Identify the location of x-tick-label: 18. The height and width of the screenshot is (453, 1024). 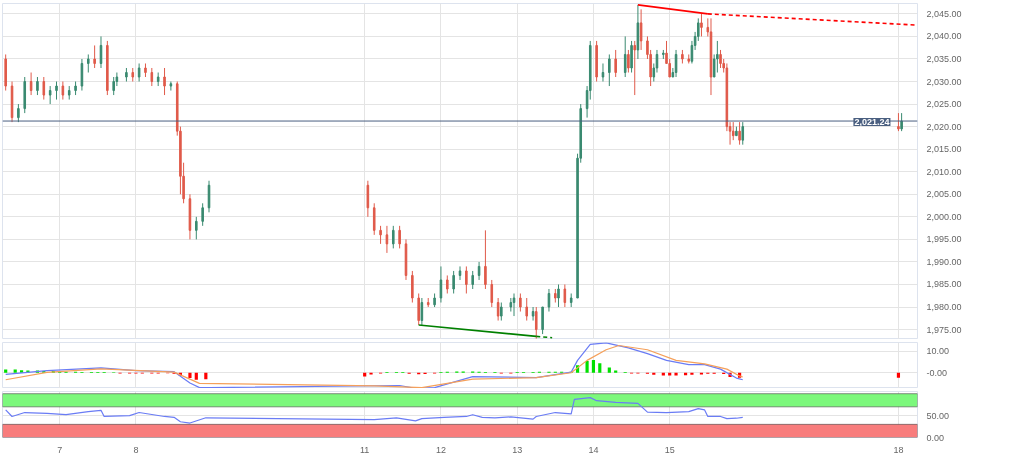
(898, 448).